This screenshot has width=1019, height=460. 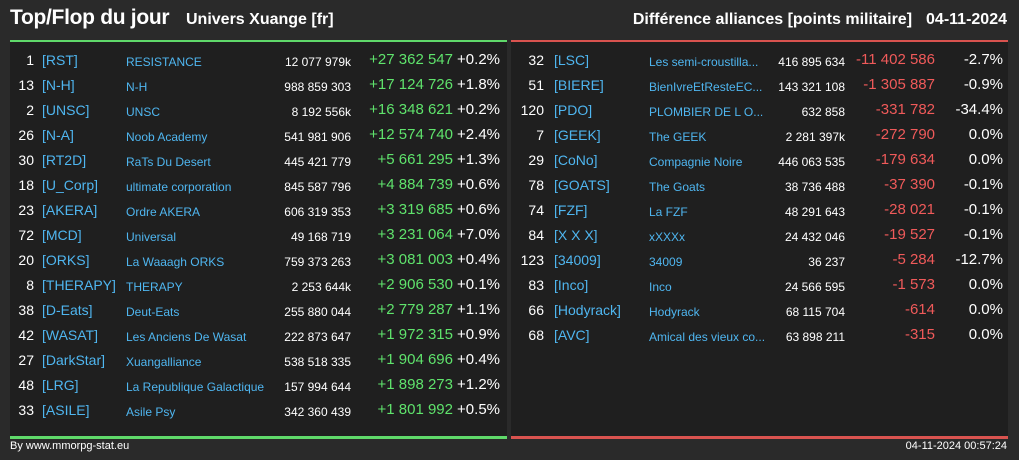 I want to click on alliance-tag-link: [RST], so click(x=60, y=60).